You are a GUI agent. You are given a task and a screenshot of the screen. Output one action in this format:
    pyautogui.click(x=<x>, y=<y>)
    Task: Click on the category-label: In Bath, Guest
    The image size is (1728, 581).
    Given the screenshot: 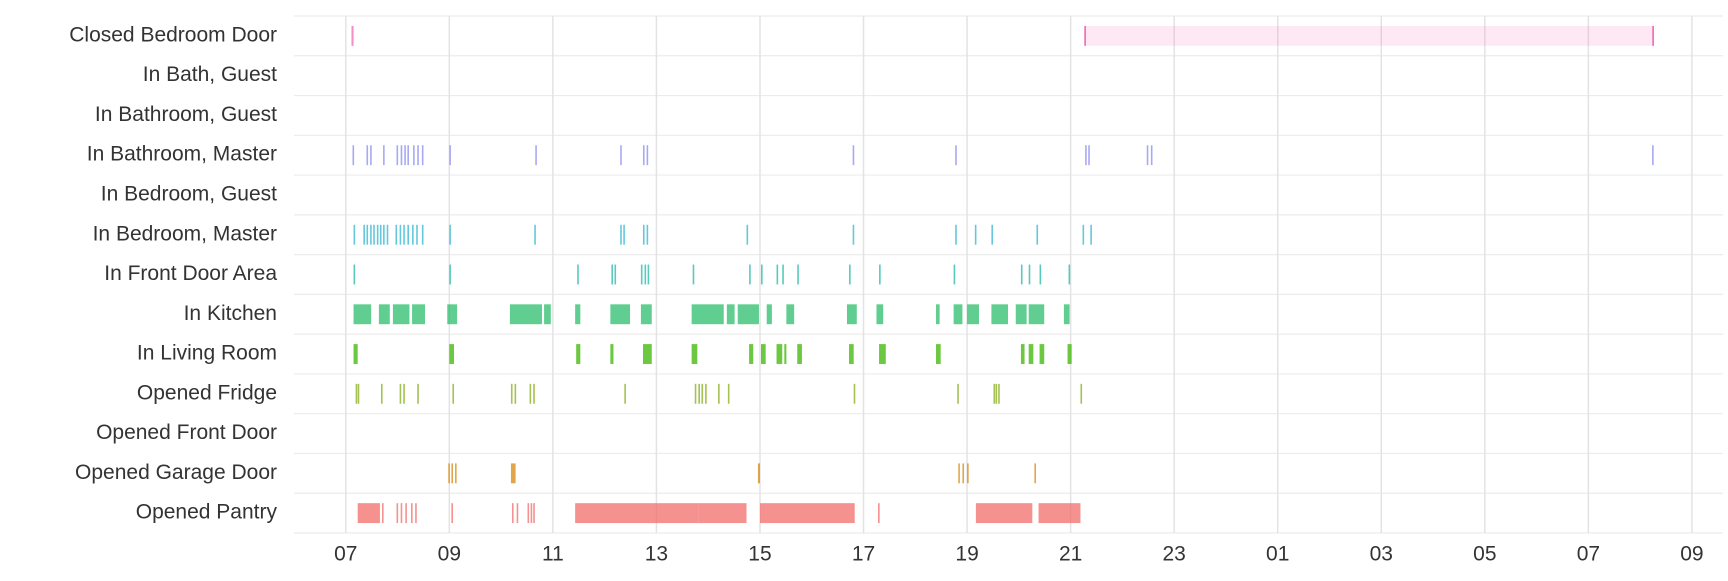 What is the action you would take?
    pyautogui.click(x=210, y=74)
    